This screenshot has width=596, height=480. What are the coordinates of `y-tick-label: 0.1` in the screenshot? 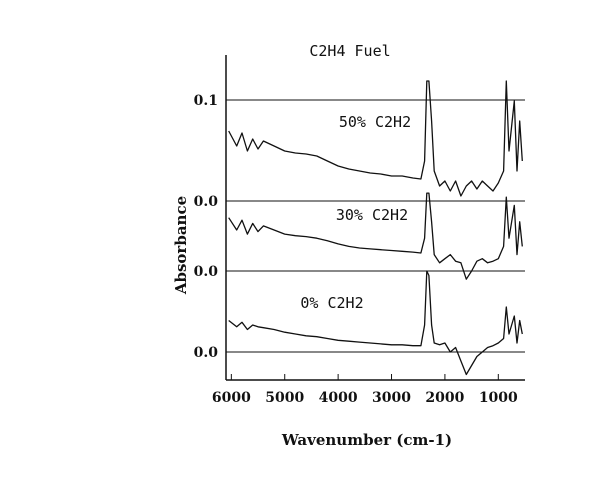 It's located at (206, 101).